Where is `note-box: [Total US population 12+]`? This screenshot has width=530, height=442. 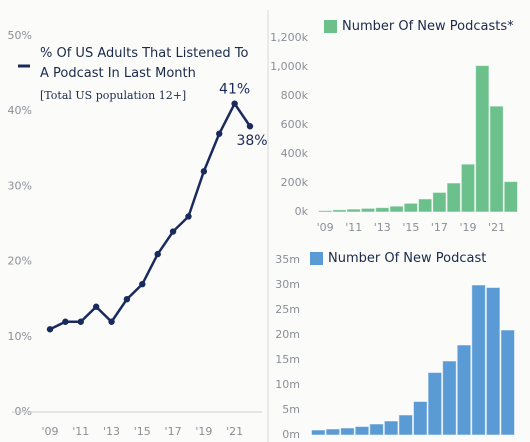
note-box: [Total US population 12+] is located at coordinates (113, 95).